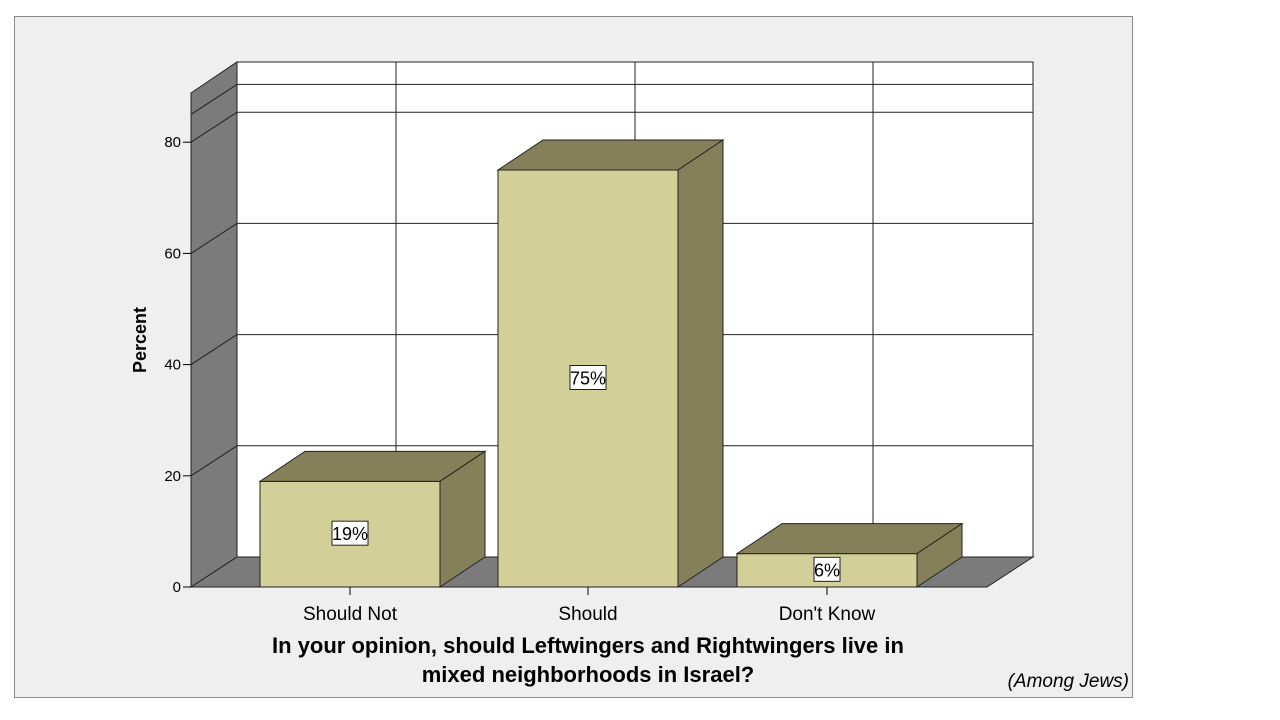 This screenshot has height=720, width=1280. What do you see at coordinates (587, 614) in the screenshot?
I see `x-category-label: Should` at bounding box center [587, 614].